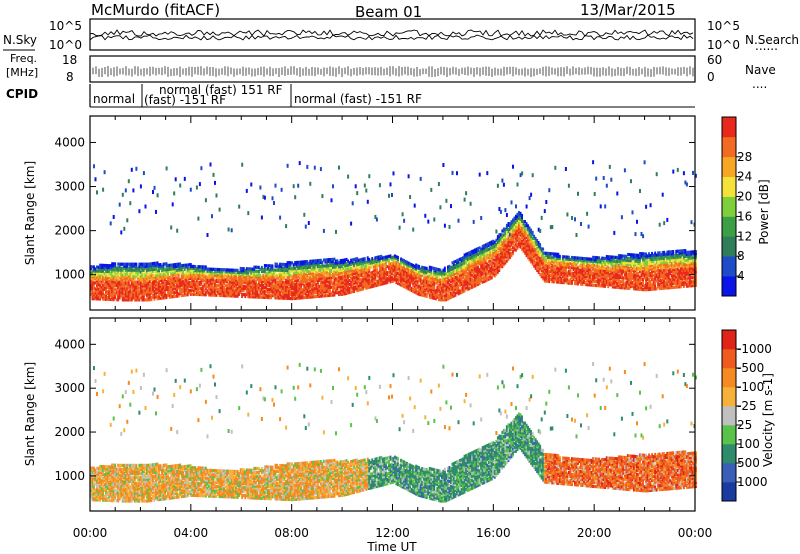 This screenshot has width=800, height=554. What do you see at coordinates (69, 60) in the screenshot?
I see `freq-tick-top: 18` at bounding box center [69, 60].